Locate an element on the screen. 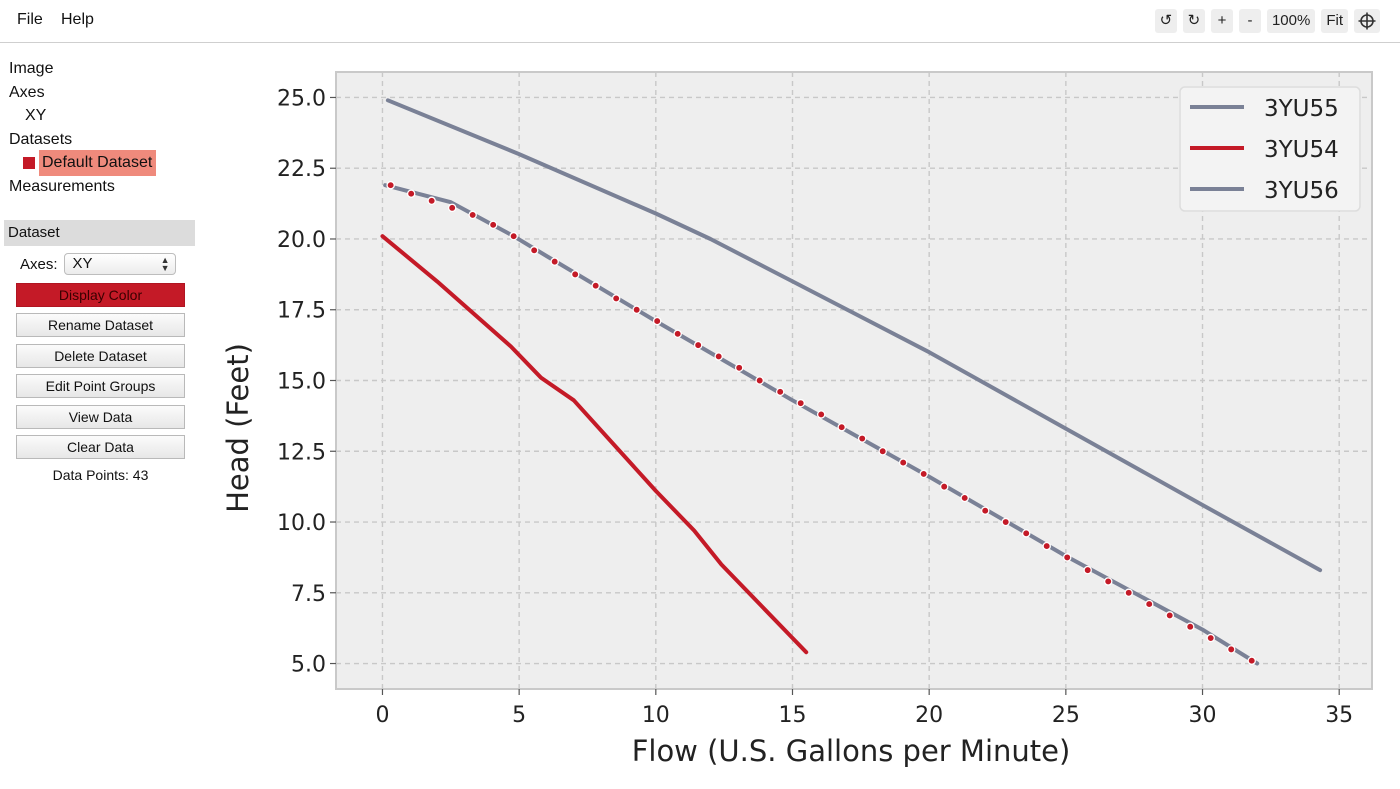 The width and height of the screenshot is (1400, 789). dataset-panel-header: Dataset is located at coordinates (99, 233).